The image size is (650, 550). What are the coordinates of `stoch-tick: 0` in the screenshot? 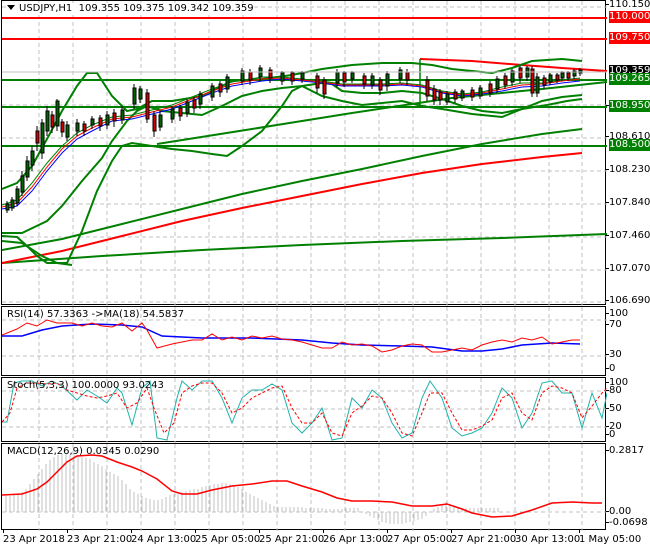 It's located at (610, 434).